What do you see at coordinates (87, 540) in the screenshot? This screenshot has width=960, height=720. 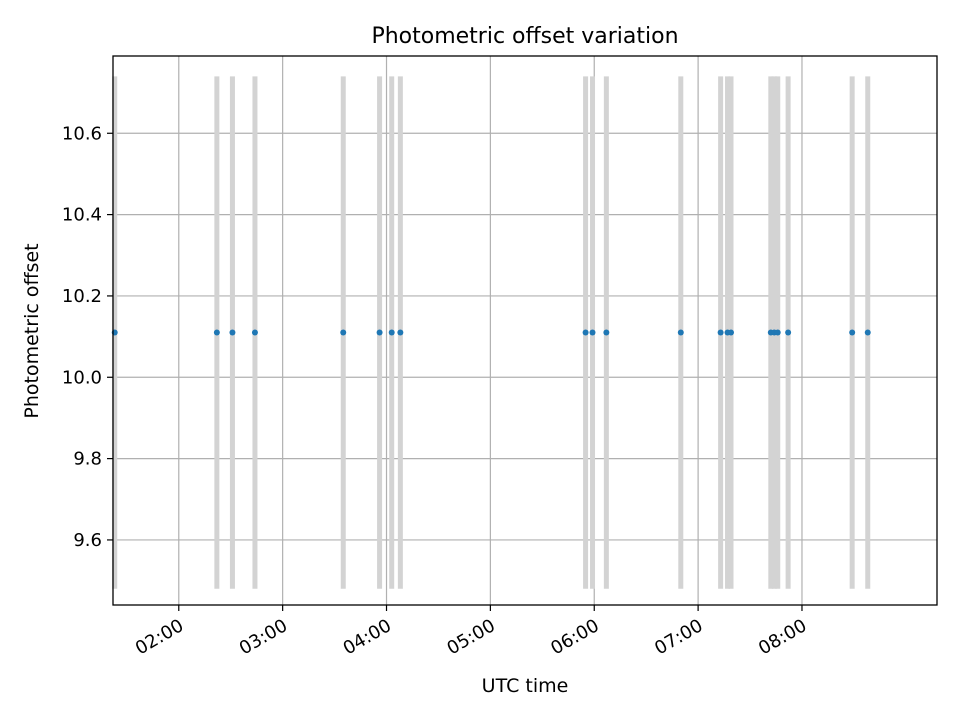 I see `y-tick-label: 9.6` at bounding box center [87, 540].